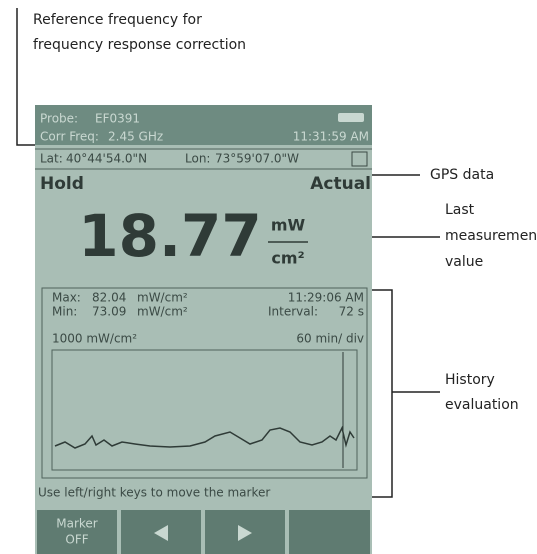 This screenshot has height=554, width=537. What do you see at coordinates (326, 298) in the screenshot?
I see `max-time: 11:29:06 AM` at bounding box center [326, 298].